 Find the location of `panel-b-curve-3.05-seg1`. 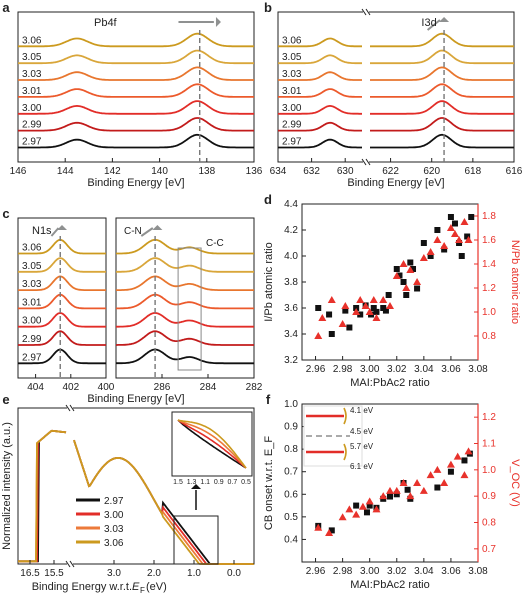

panel-b-curve-3.05-seg1 is located at coordinates (442, 57).